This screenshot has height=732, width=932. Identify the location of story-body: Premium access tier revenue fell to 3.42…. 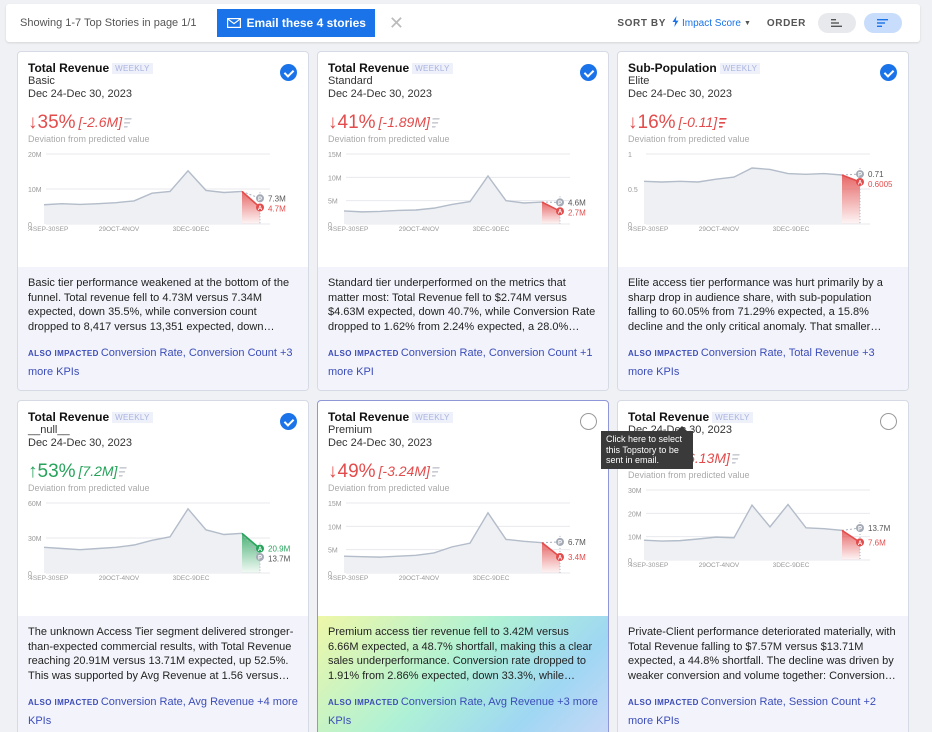
(463, 674).